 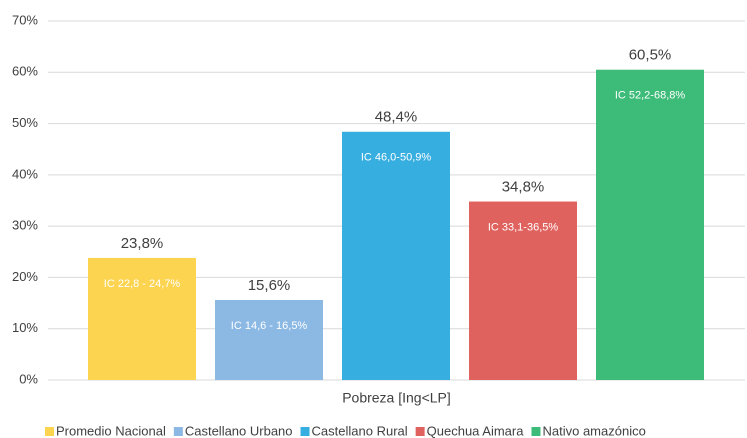 I want to click on interval-label: IC 52,2-68,8%, so click(x=650, y=96).